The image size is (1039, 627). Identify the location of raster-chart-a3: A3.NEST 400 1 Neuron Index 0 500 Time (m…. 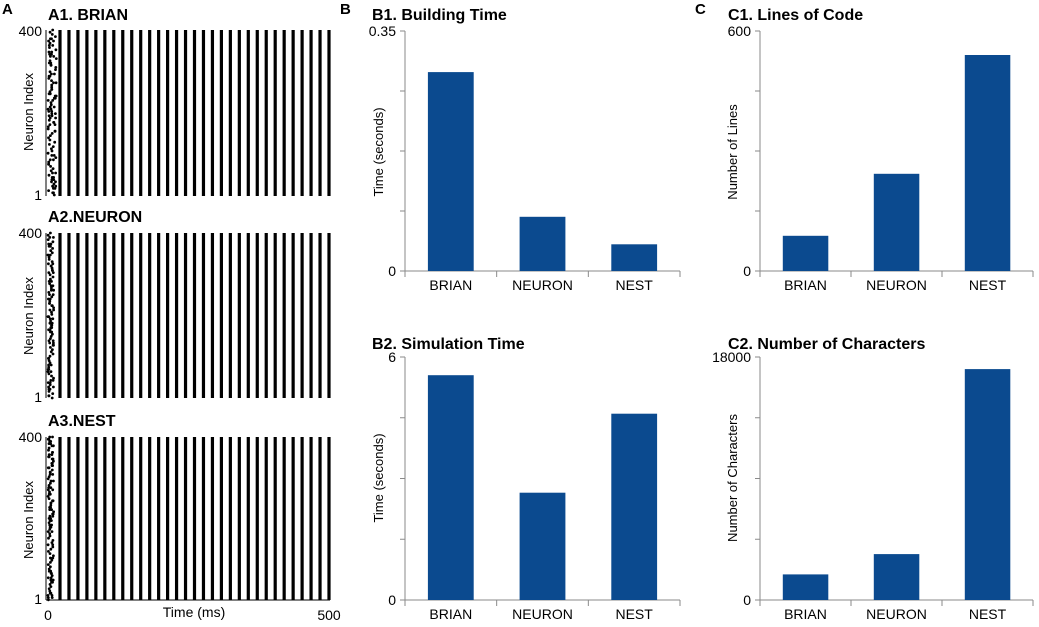
(180, 518).